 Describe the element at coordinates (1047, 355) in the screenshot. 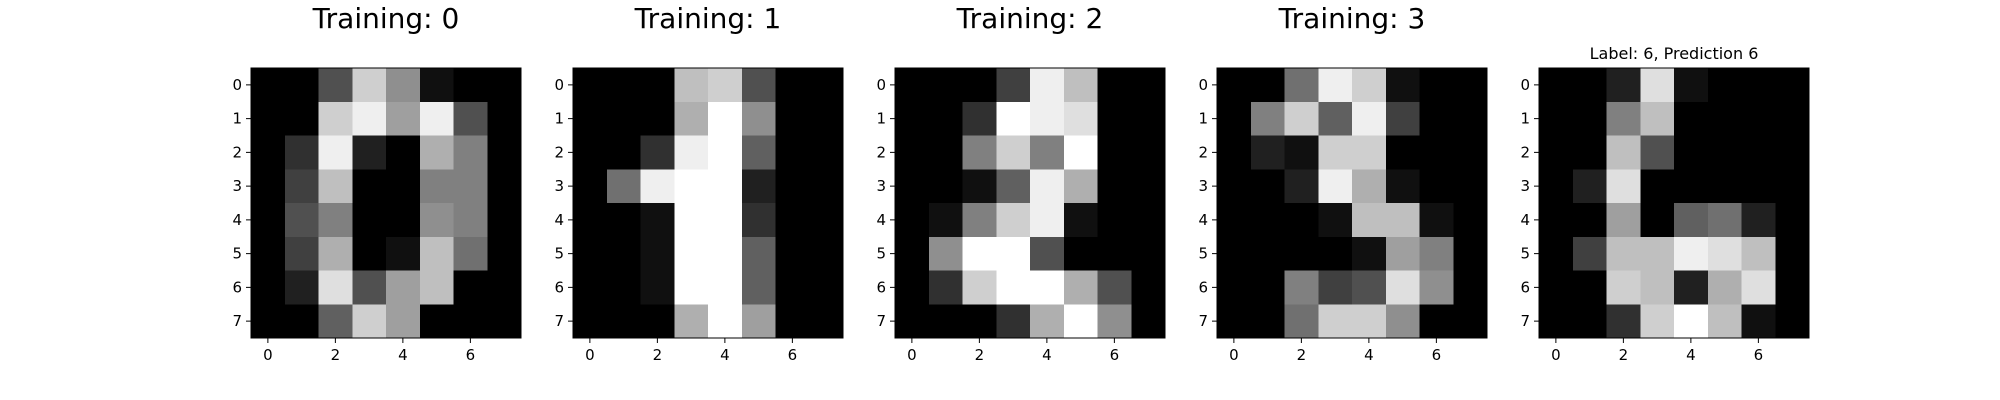

I see `x-tick-label: 4` at that location.